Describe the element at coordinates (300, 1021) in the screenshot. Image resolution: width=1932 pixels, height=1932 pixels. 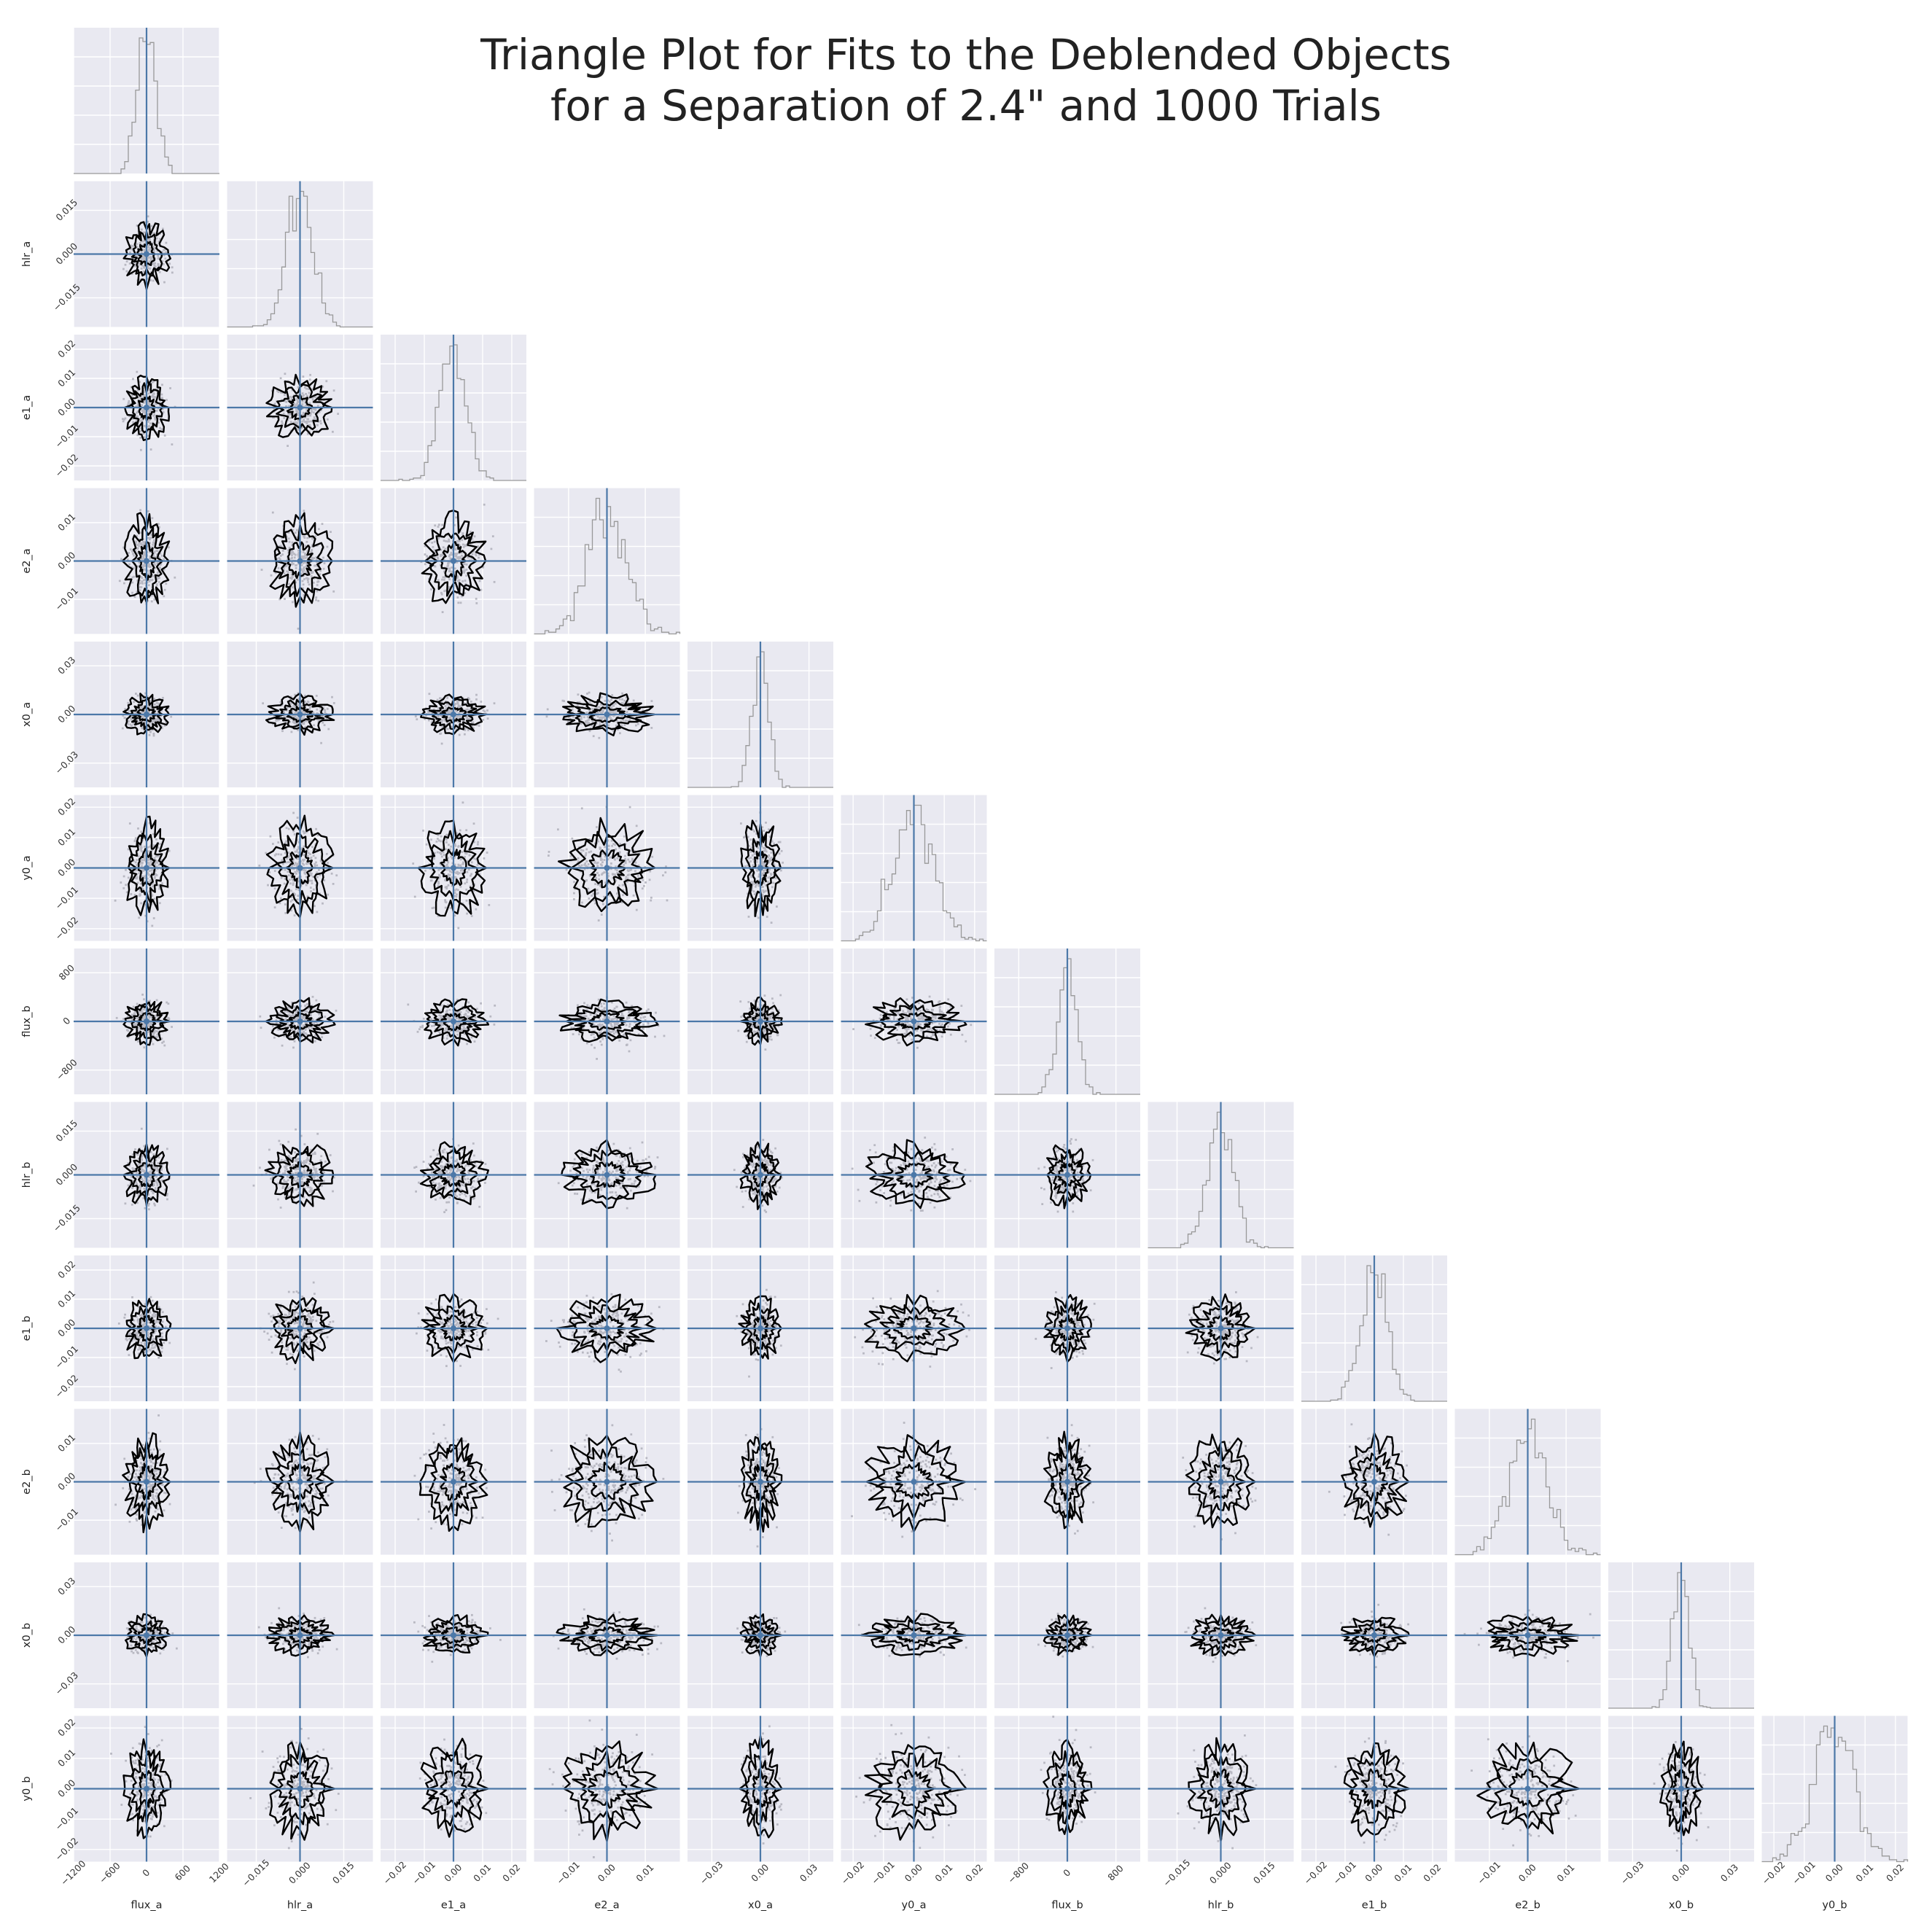
I see `panel-flux_b-vs-hlr_a` at that location.